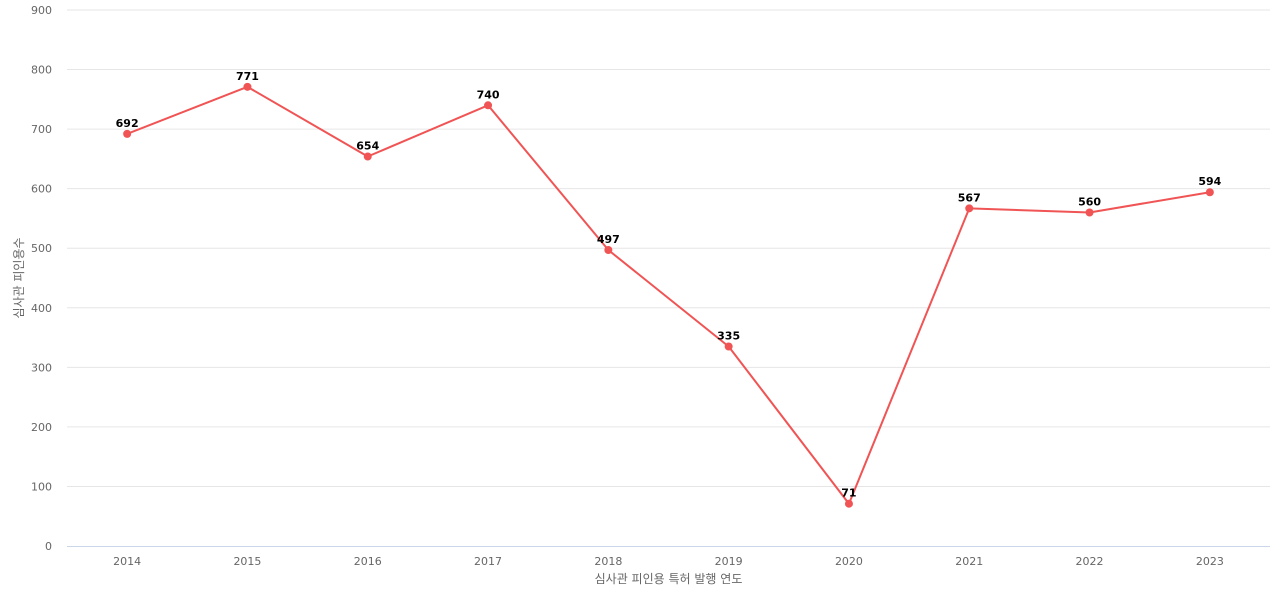 This screenshot has width=1280, height=600. What do you see at coordinates (1089, 201) in the screenshot?
I see `data-label: 560` at bounding box center [1089, 201].